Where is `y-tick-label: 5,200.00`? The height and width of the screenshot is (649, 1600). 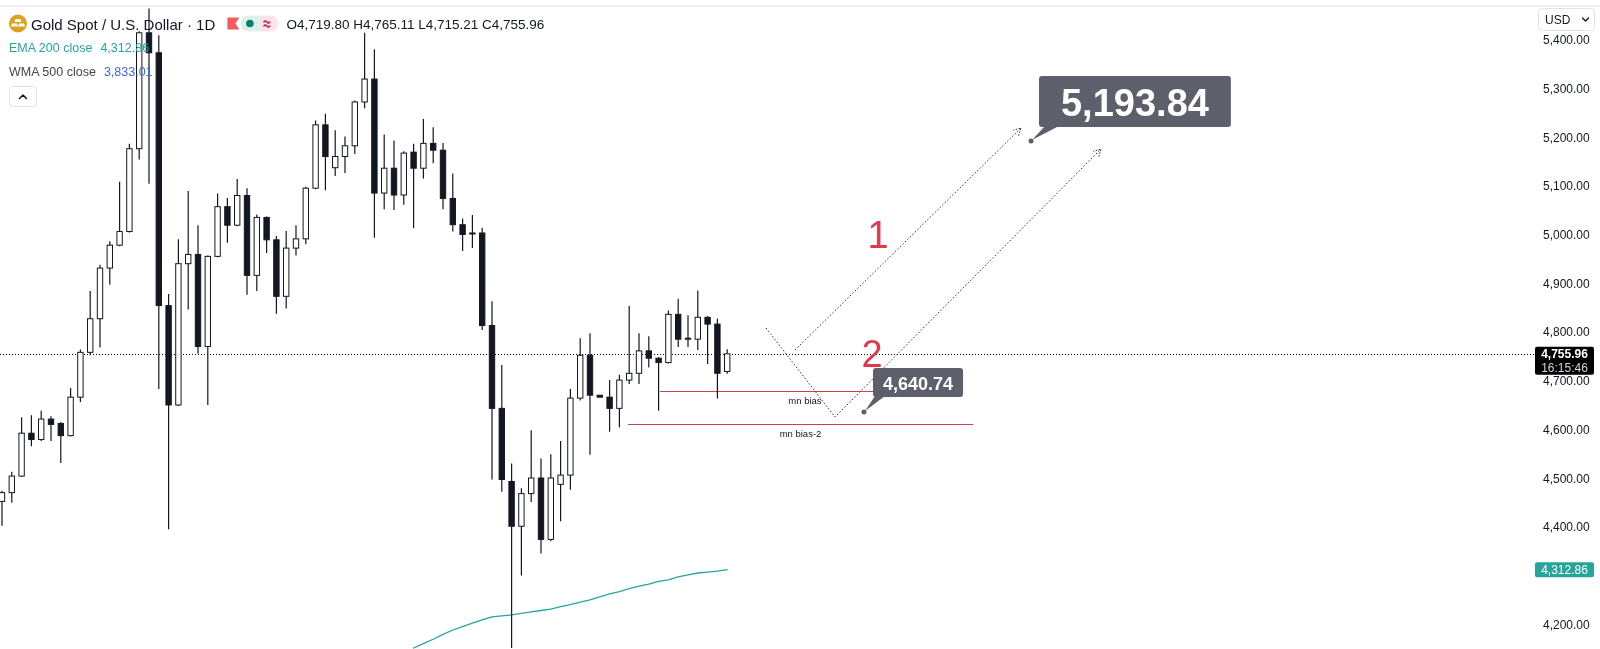
y-tick-label: 5,200.00 is located at coordinates (1567, 137).